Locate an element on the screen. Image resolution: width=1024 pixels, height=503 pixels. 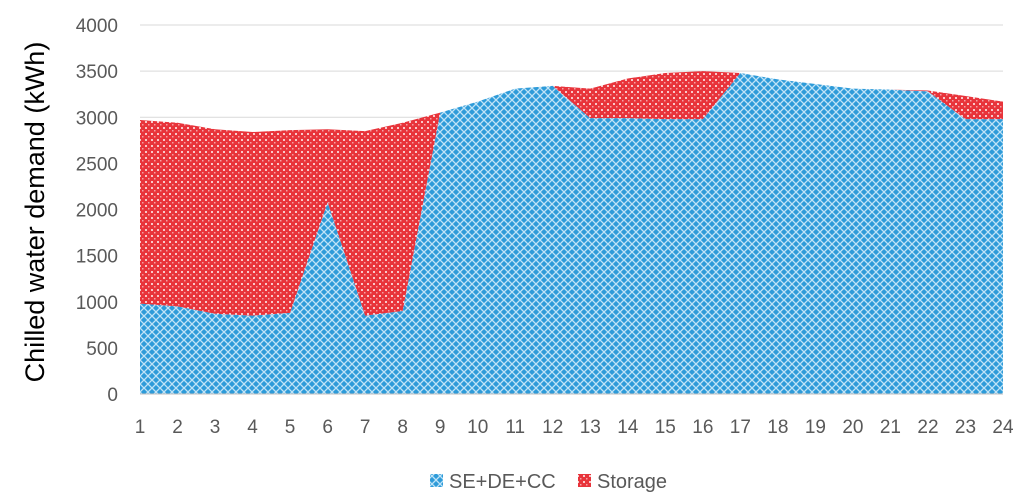
x-tick-label: 18 is located at coordinates (777, 427).